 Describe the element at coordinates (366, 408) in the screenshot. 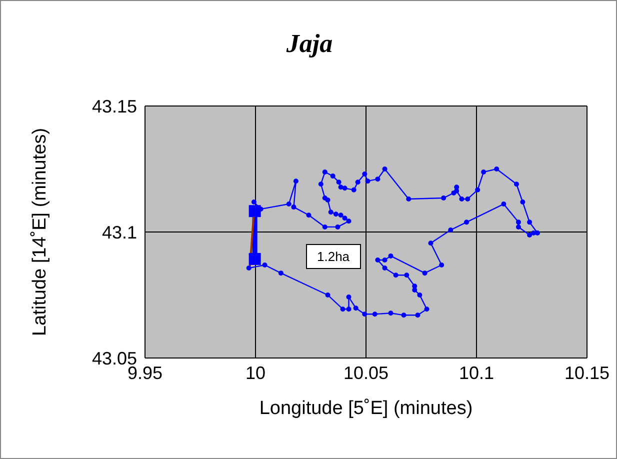

I see `x-axis-title: Longitude [5˚E] (minutes)` at that location.